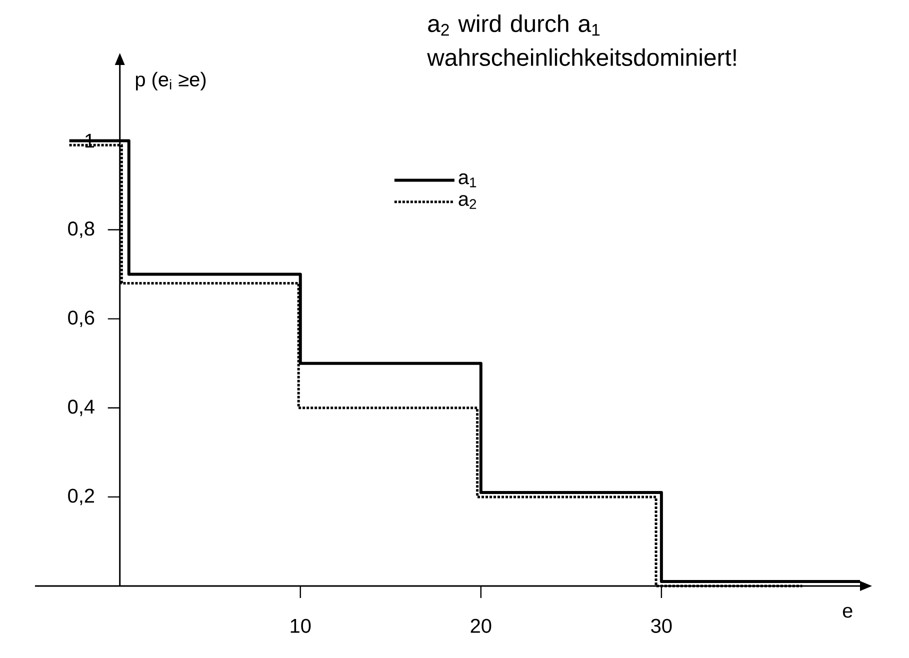  Describe the element at coordinates (467, 202) in the screenshot. I see `legend-label: a$_{2}$` at that location.